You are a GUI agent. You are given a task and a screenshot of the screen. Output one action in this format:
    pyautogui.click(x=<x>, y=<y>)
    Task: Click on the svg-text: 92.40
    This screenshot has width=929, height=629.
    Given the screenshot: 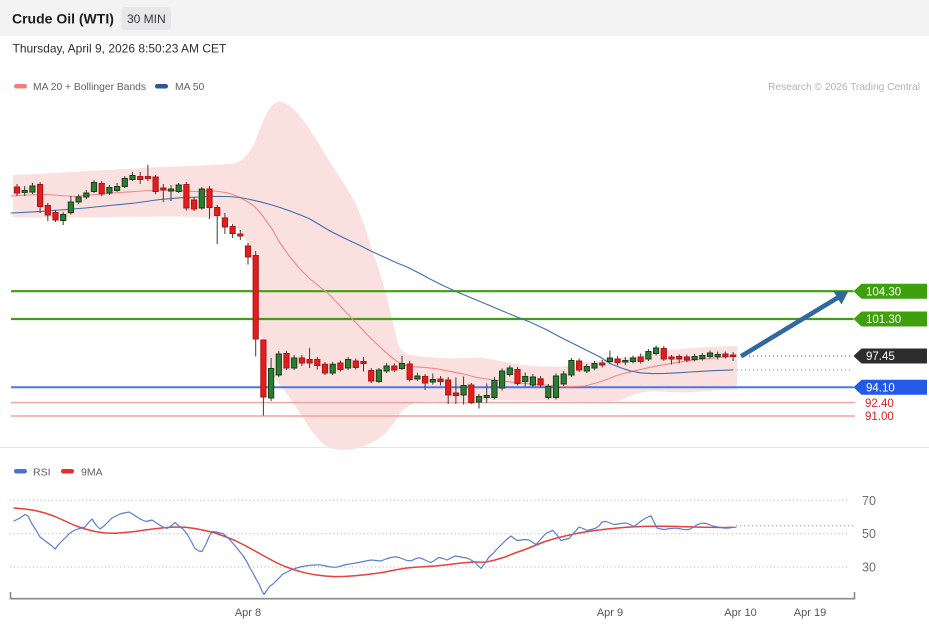 What is the action you would take?
    pyautogui.click(x=879, y=404)
    